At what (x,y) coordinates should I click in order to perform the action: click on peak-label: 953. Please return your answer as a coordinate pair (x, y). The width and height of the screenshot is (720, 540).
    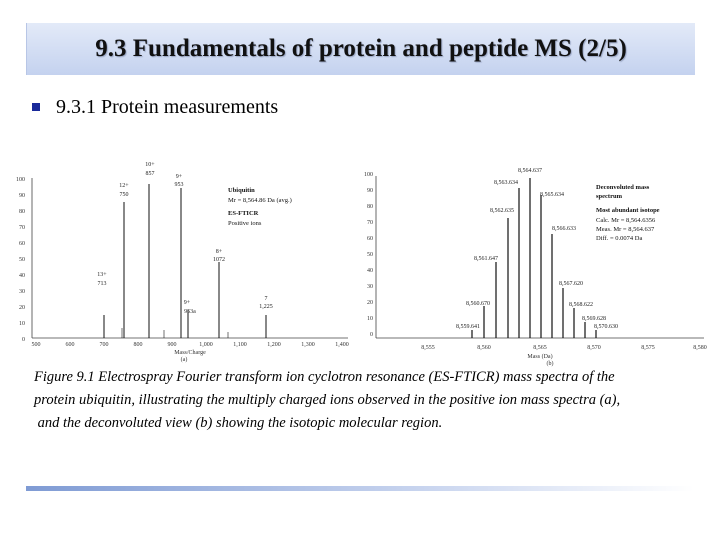
    Looking at the image, I should click on (179, 185).